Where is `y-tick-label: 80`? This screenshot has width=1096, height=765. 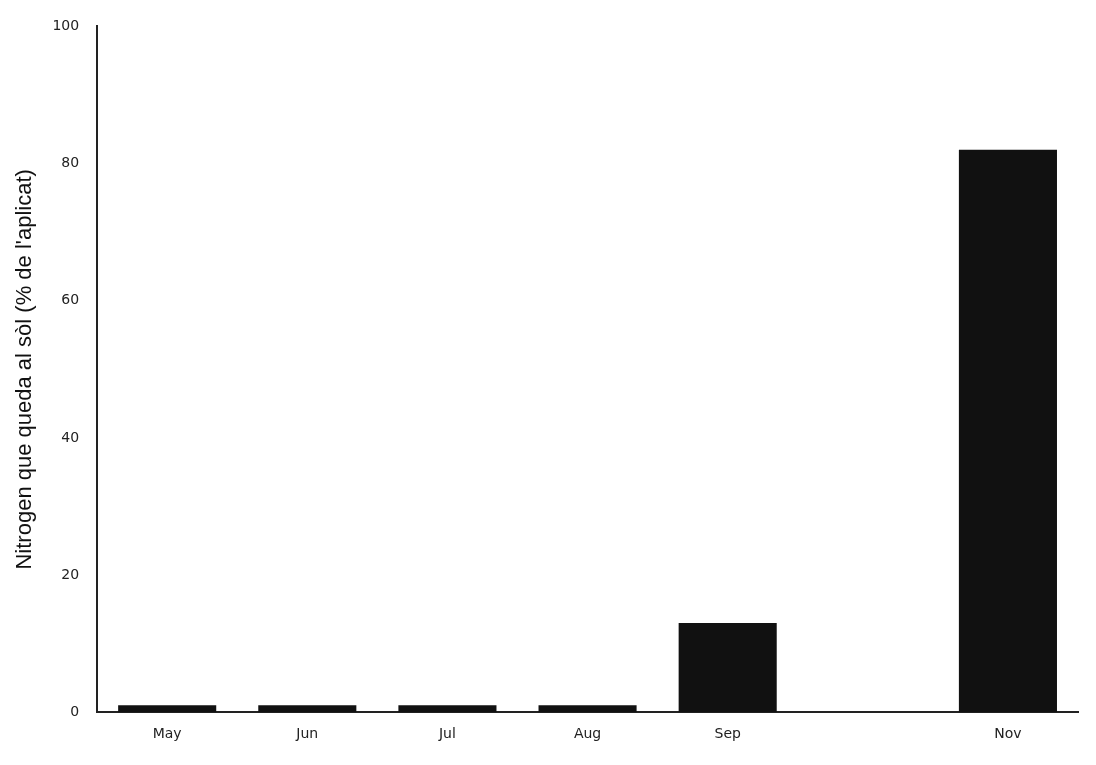 y-tick-label: 80 is located at coordinates (70, 162).